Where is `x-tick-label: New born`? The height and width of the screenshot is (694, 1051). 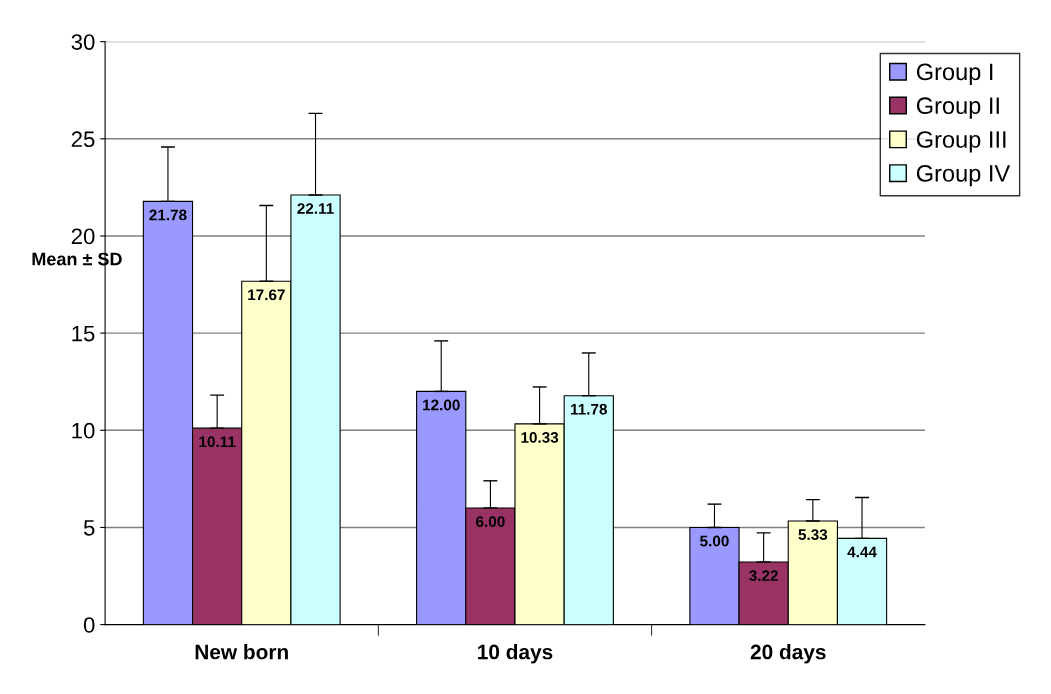 x-tick-label: New born is located at coordinates (241, 652).